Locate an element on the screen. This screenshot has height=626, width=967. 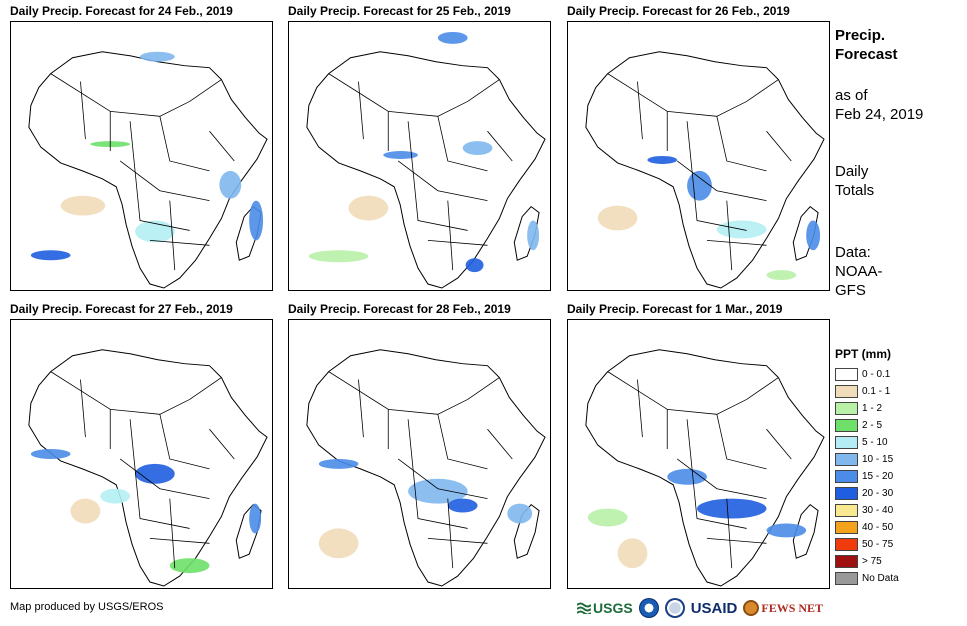
fews-net-logo: FEWS NET is located at coordinates (783, 608).